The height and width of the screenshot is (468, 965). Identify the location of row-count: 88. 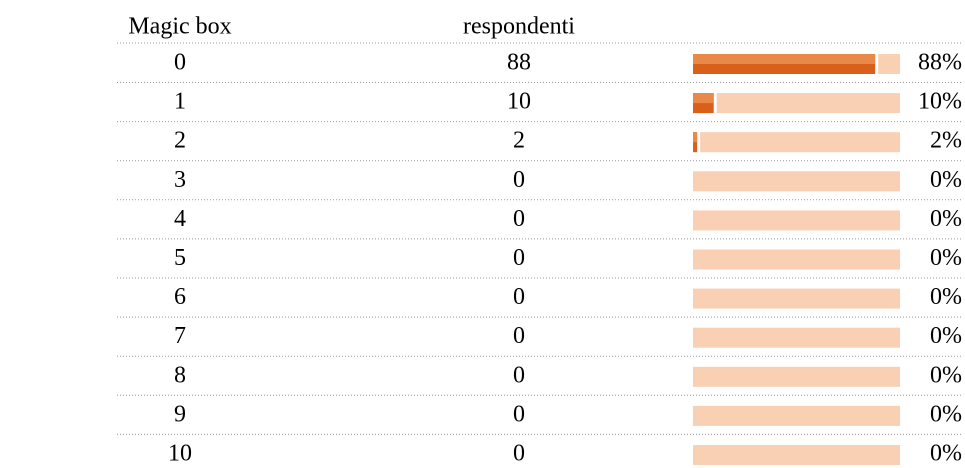
(519, 63).